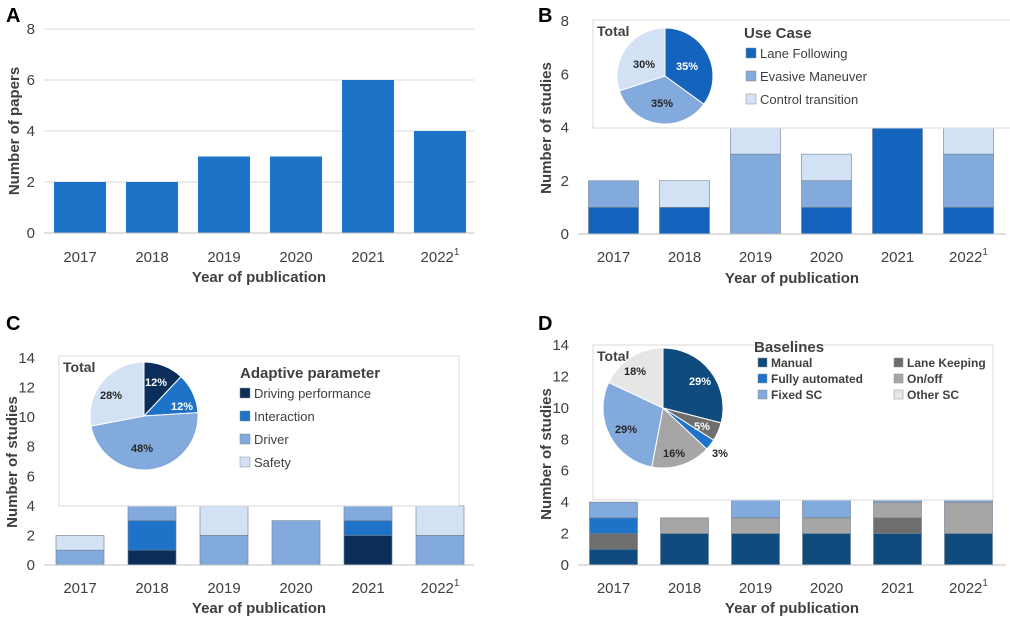  I want to click on bar-2018-driver, so click(152, 513).